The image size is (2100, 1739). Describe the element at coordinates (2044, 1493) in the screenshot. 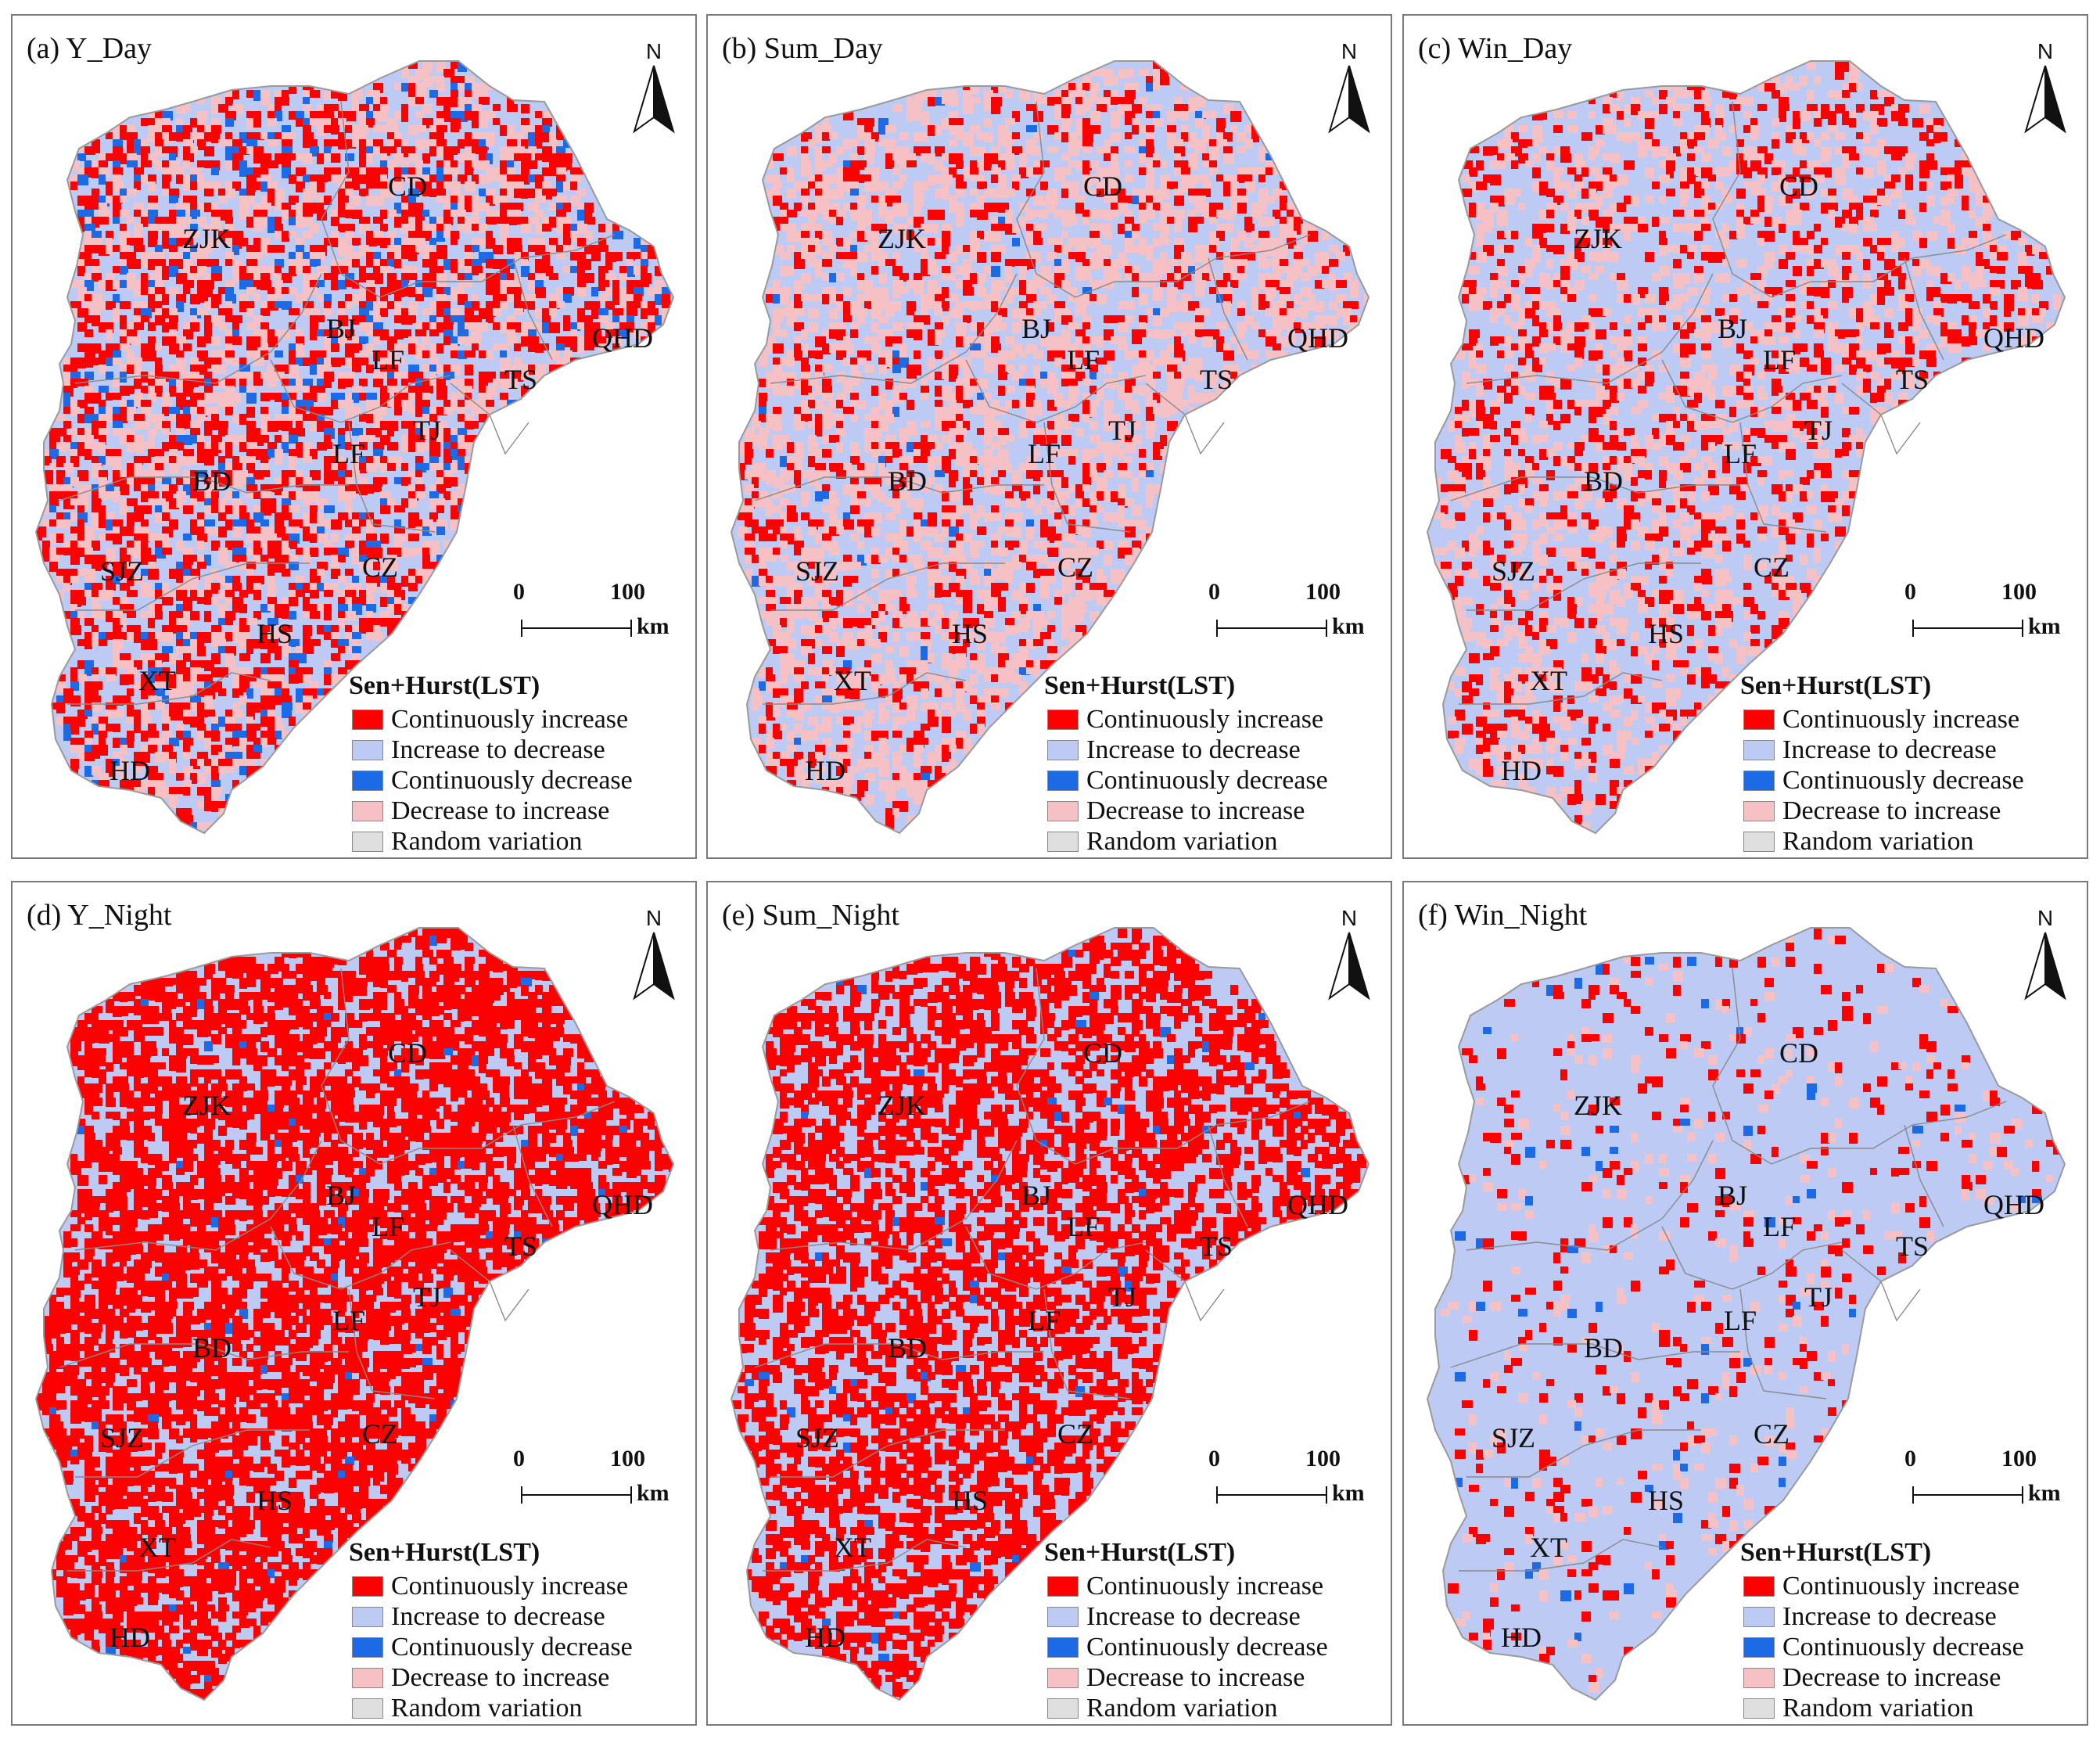

I see `scale-unit: km` at that location.